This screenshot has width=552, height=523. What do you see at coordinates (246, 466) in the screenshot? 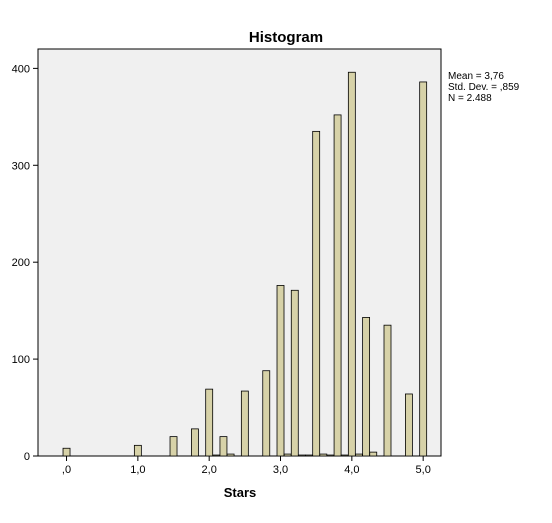
I see `x-axis: ,0 1,0 2,0 3,0 4,0 5,0` at bounding box center [246, 466].